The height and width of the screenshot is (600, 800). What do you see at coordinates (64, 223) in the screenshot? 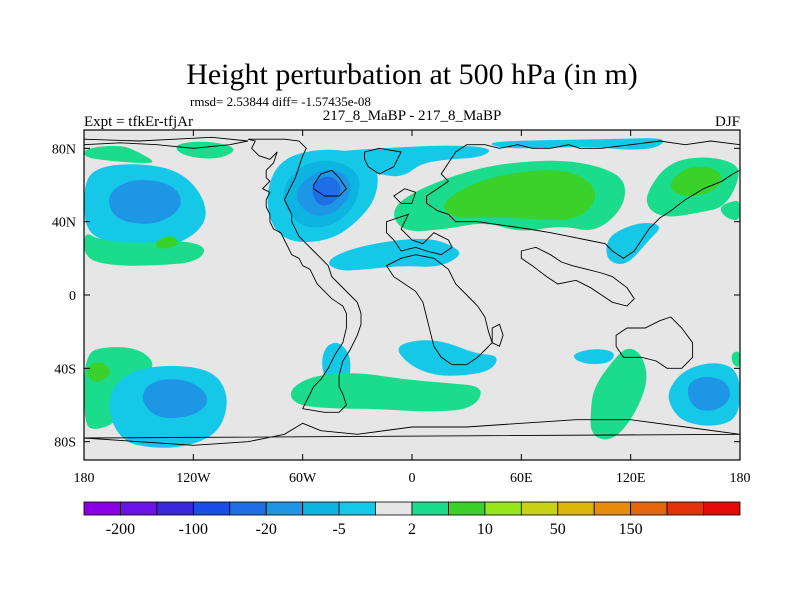
I see `y-tick-label-1: 40N` at bounding box center [64, 223].